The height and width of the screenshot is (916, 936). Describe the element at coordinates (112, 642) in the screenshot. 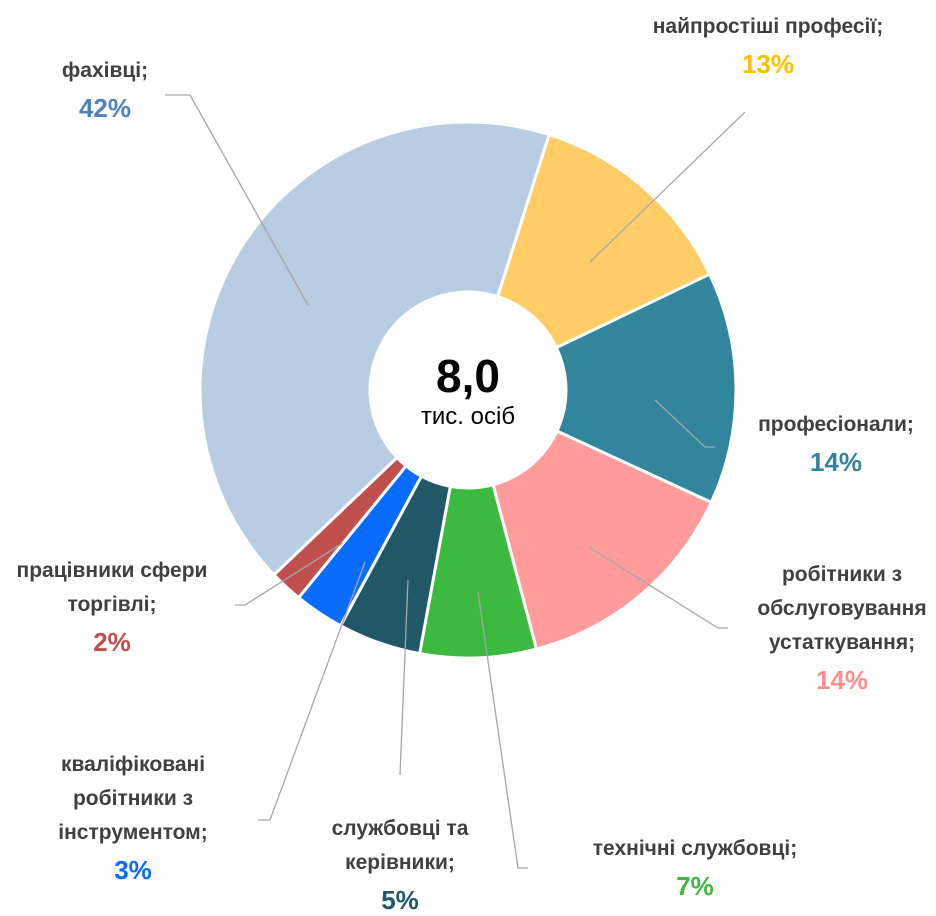

I see `value-label: 2%` at that location.